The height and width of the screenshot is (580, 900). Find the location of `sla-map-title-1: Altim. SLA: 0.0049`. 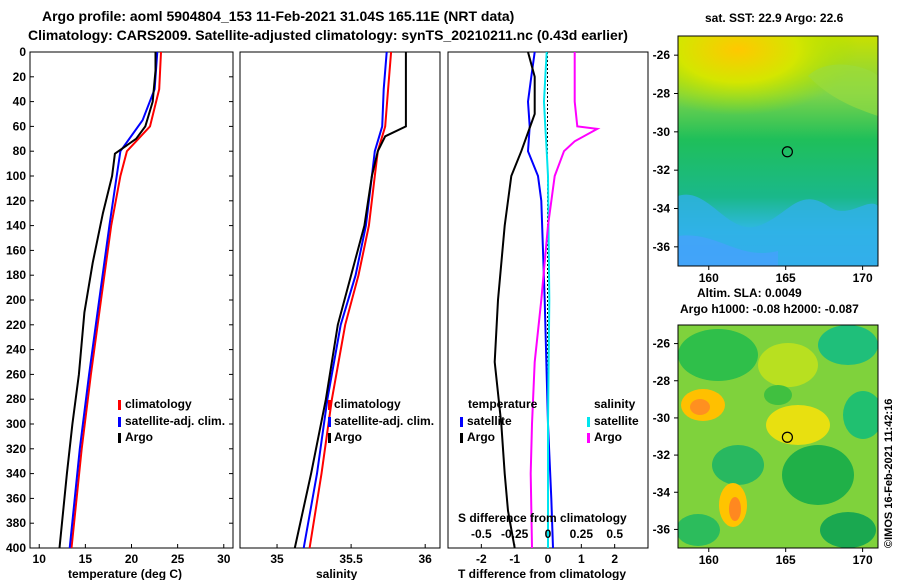

sla-map-title-1: Altim. SLA: 0.0049 is located at coordinates (749, 293).